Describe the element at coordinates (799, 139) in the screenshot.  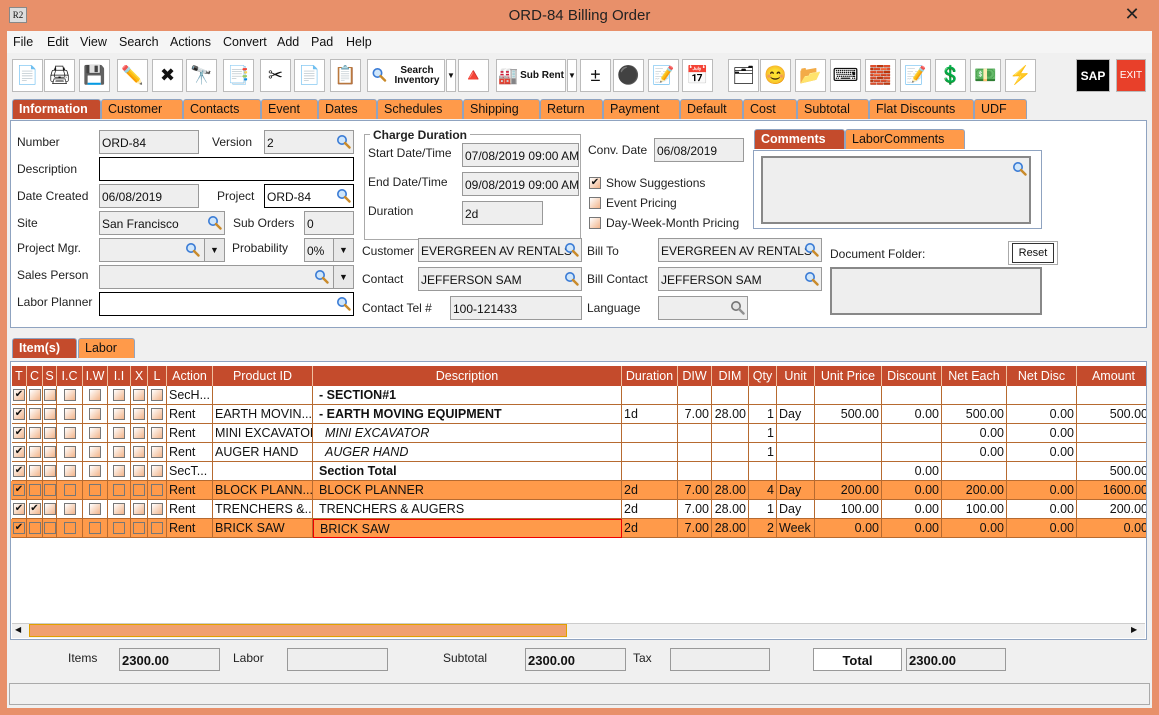
I see `tab-comments: Comments` at that location.